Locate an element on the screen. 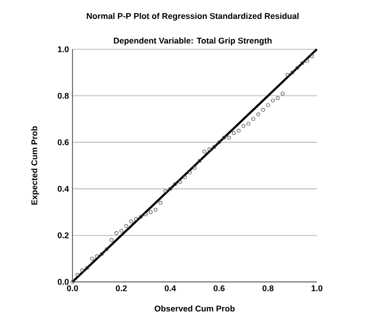  y-tick-label: 0.8 is located at coordinates (63, 95).